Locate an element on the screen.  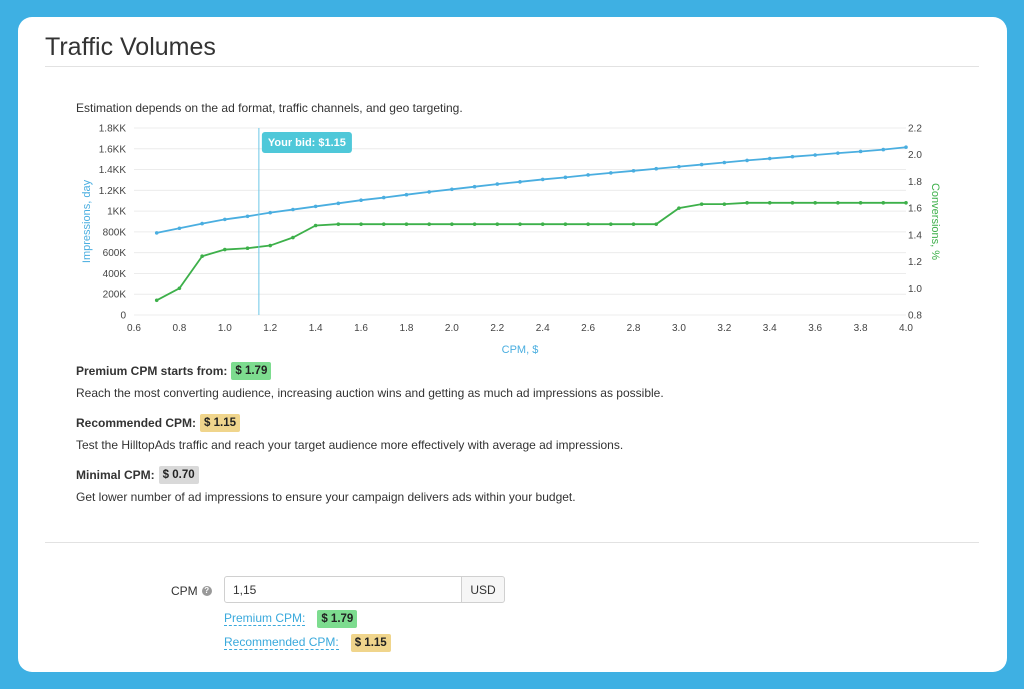
cpm-field-label: CPM ? is located at coordinates (191, 591).